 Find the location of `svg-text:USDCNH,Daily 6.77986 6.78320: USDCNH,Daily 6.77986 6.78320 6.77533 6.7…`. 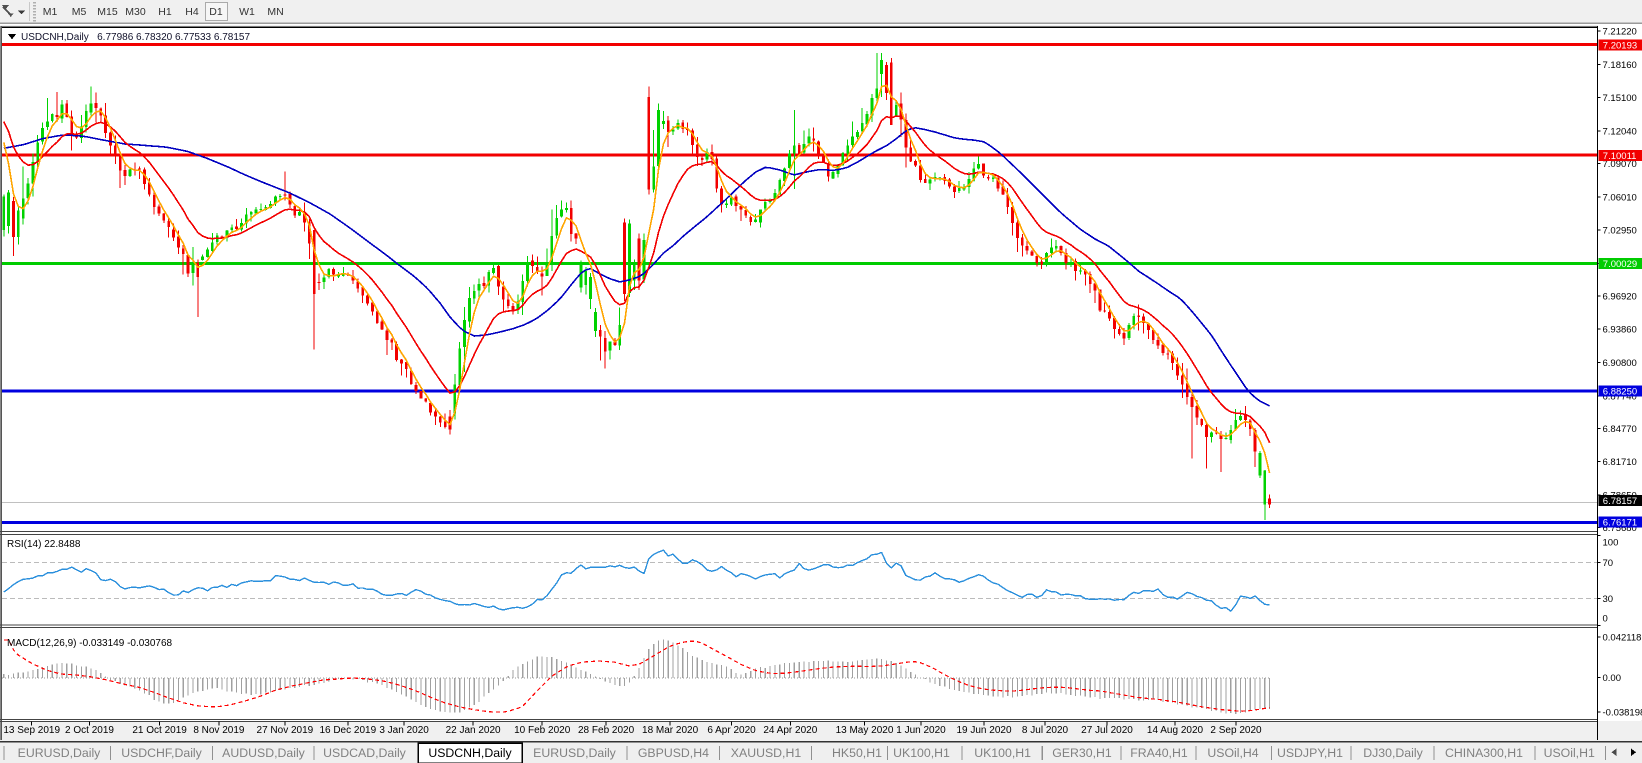

svg-text:USDCNH,Daily 6.77986 6.78320: USDCNH,Daily 6.77986 6.78320 6.77533 6.7… is located at coordinates (135, 37).